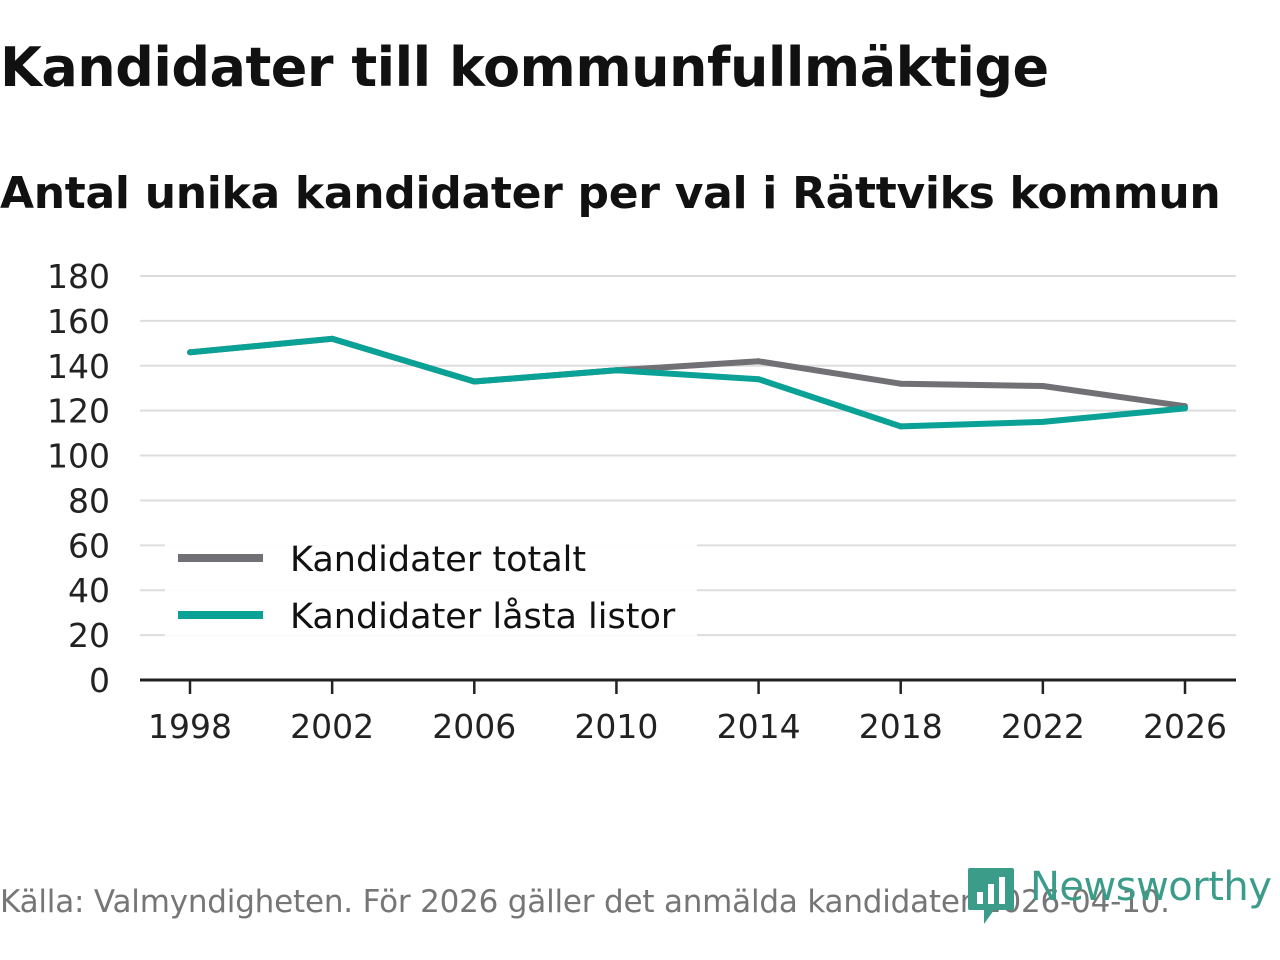 This screenshot has height=960, width=1280. I want to click on y-tick-label: 180, so click(78, 276).